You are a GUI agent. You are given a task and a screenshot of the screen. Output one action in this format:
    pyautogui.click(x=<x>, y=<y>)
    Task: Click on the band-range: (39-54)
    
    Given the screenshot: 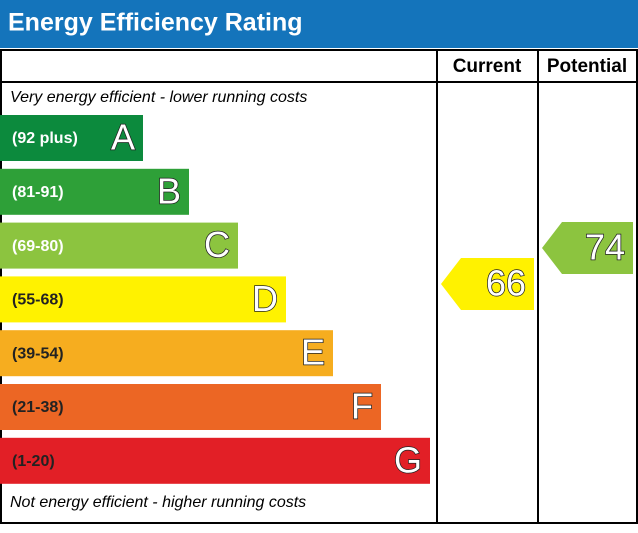 What is the action you would take?
    pyautogui.click(x=38, y=353)
    